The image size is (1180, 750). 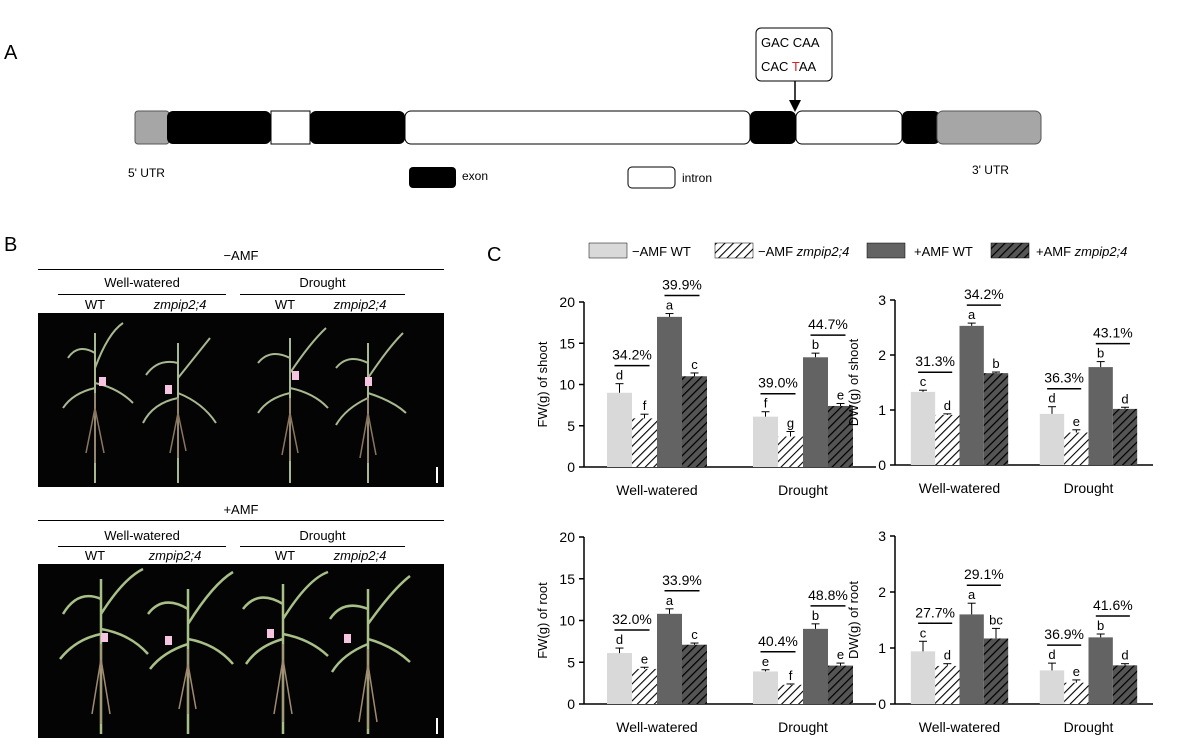 What do you see at coordinates (789, 66) in the screenshot?
I see `callout-mutant-seq: CAC TAA` at bounding box center [789, 66].